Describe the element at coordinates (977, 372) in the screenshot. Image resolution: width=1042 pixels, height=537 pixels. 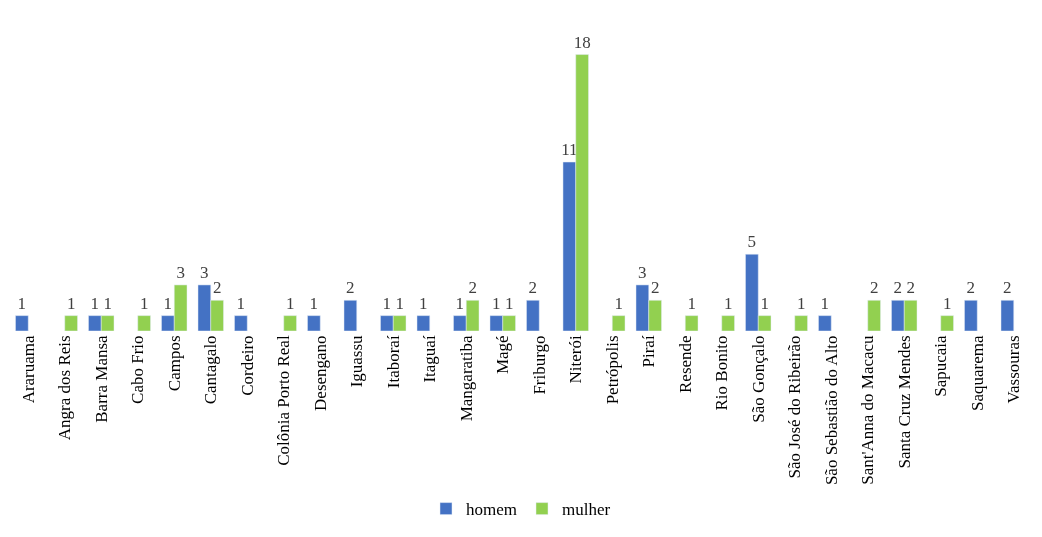
I see `x-tick-label: Saquarema` at that location.